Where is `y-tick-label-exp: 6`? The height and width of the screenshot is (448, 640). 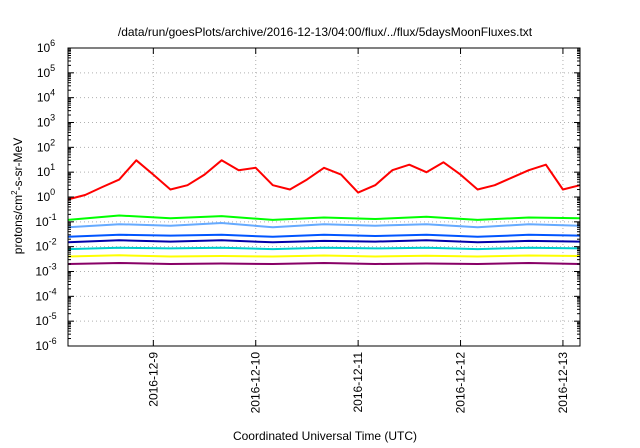
y-tick-label-exp: 6 is located at coordinates (52, 43).